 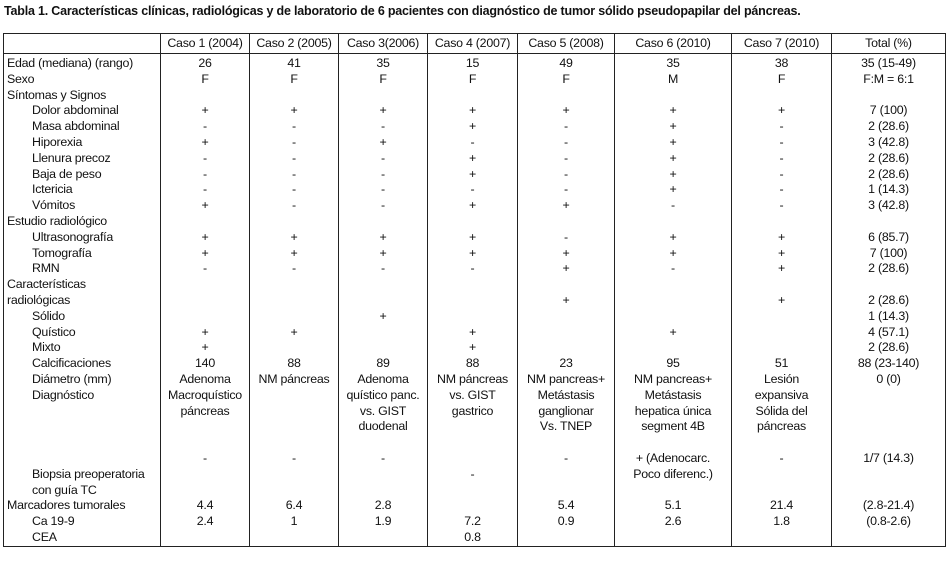 I want to click on row-label: Diámetro (mm), so click(x=82, y=379).